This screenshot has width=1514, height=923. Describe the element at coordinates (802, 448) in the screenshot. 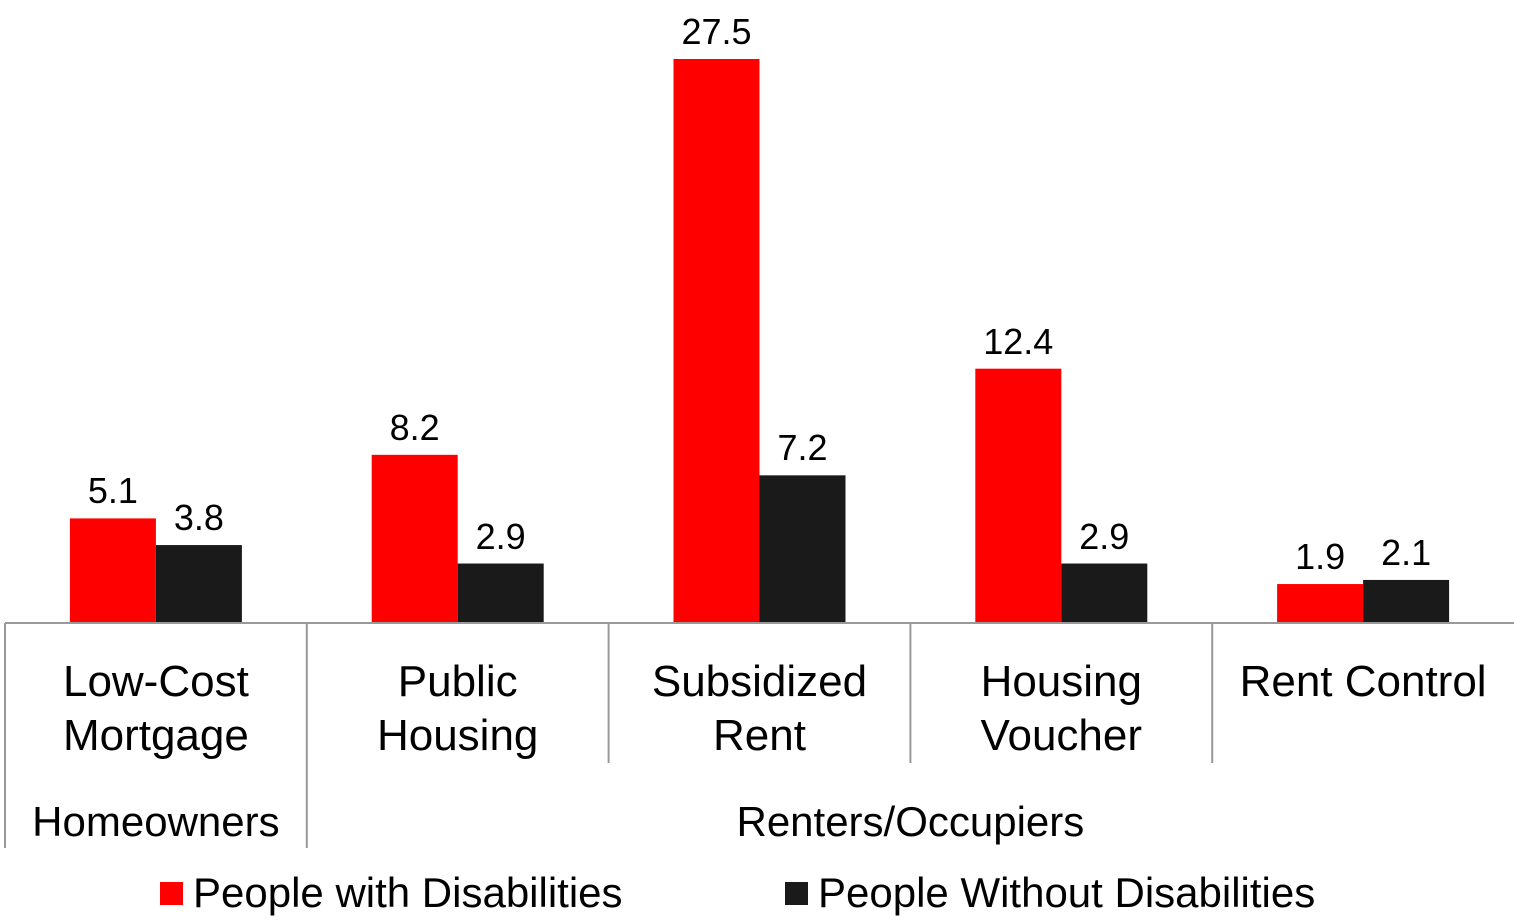

I see `value-label: 7.2` at that location.